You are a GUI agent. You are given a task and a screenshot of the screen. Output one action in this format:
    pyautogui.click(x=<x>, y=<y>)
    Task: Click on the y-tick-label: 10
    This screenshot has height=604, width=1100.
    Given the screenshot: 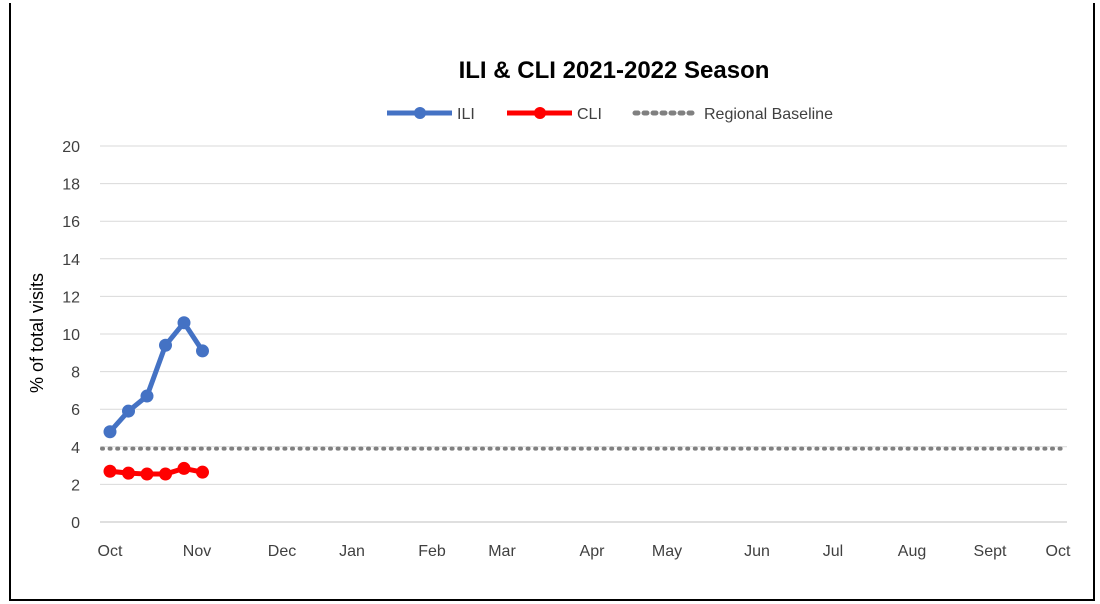 What is the action you would take?
    pyautogui.click(x=71, y=335)
    